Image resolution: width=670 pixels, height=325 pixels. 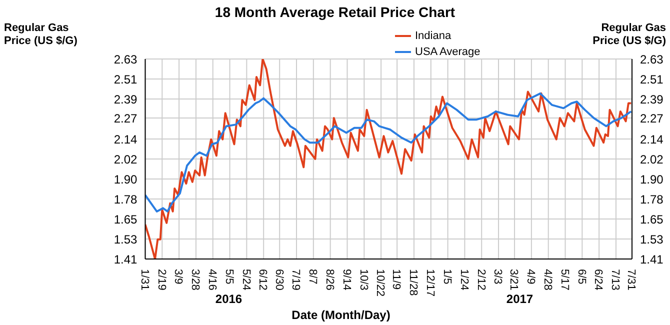 What do you see at coordinates (652, 99) in the screenshot?
I see `y2-tick-label: 2.39` at bounding box center [652, 99].